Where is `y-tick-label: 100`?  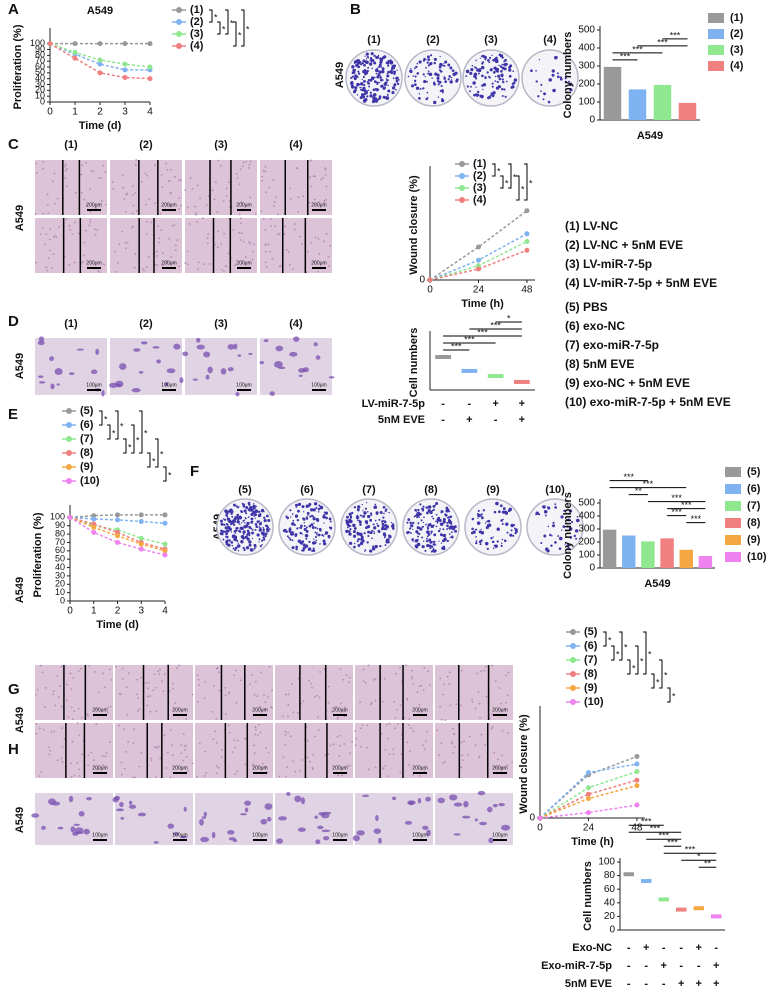 y-tick-label: 100 is located at coordinates (37, 43).